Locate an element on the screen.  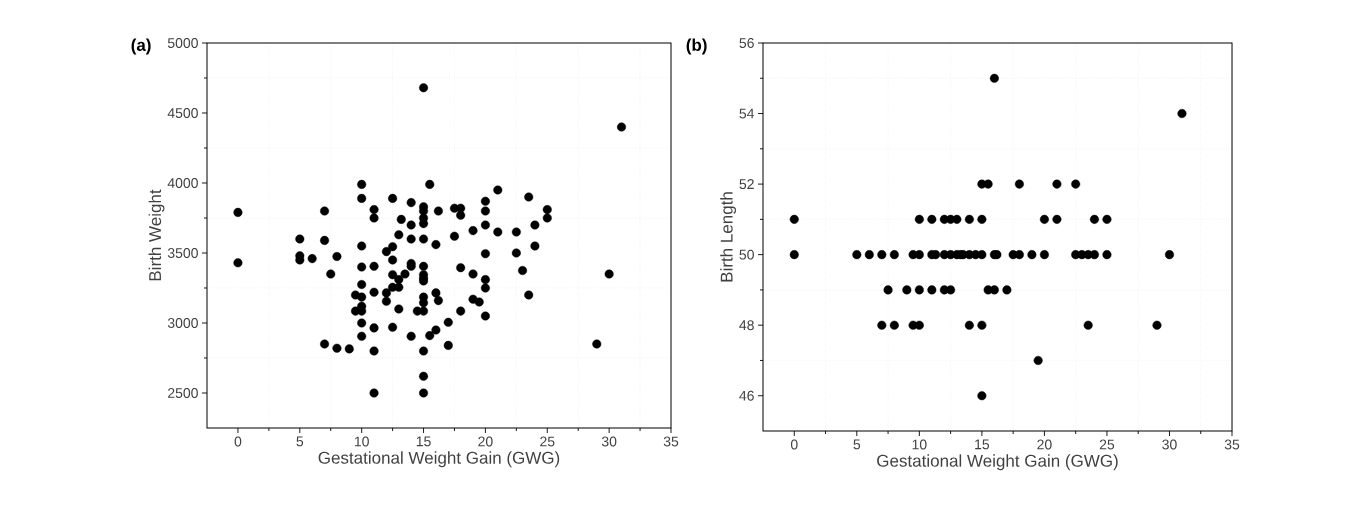
y-tick-label: 3500 is located at coordinates (182, 253).